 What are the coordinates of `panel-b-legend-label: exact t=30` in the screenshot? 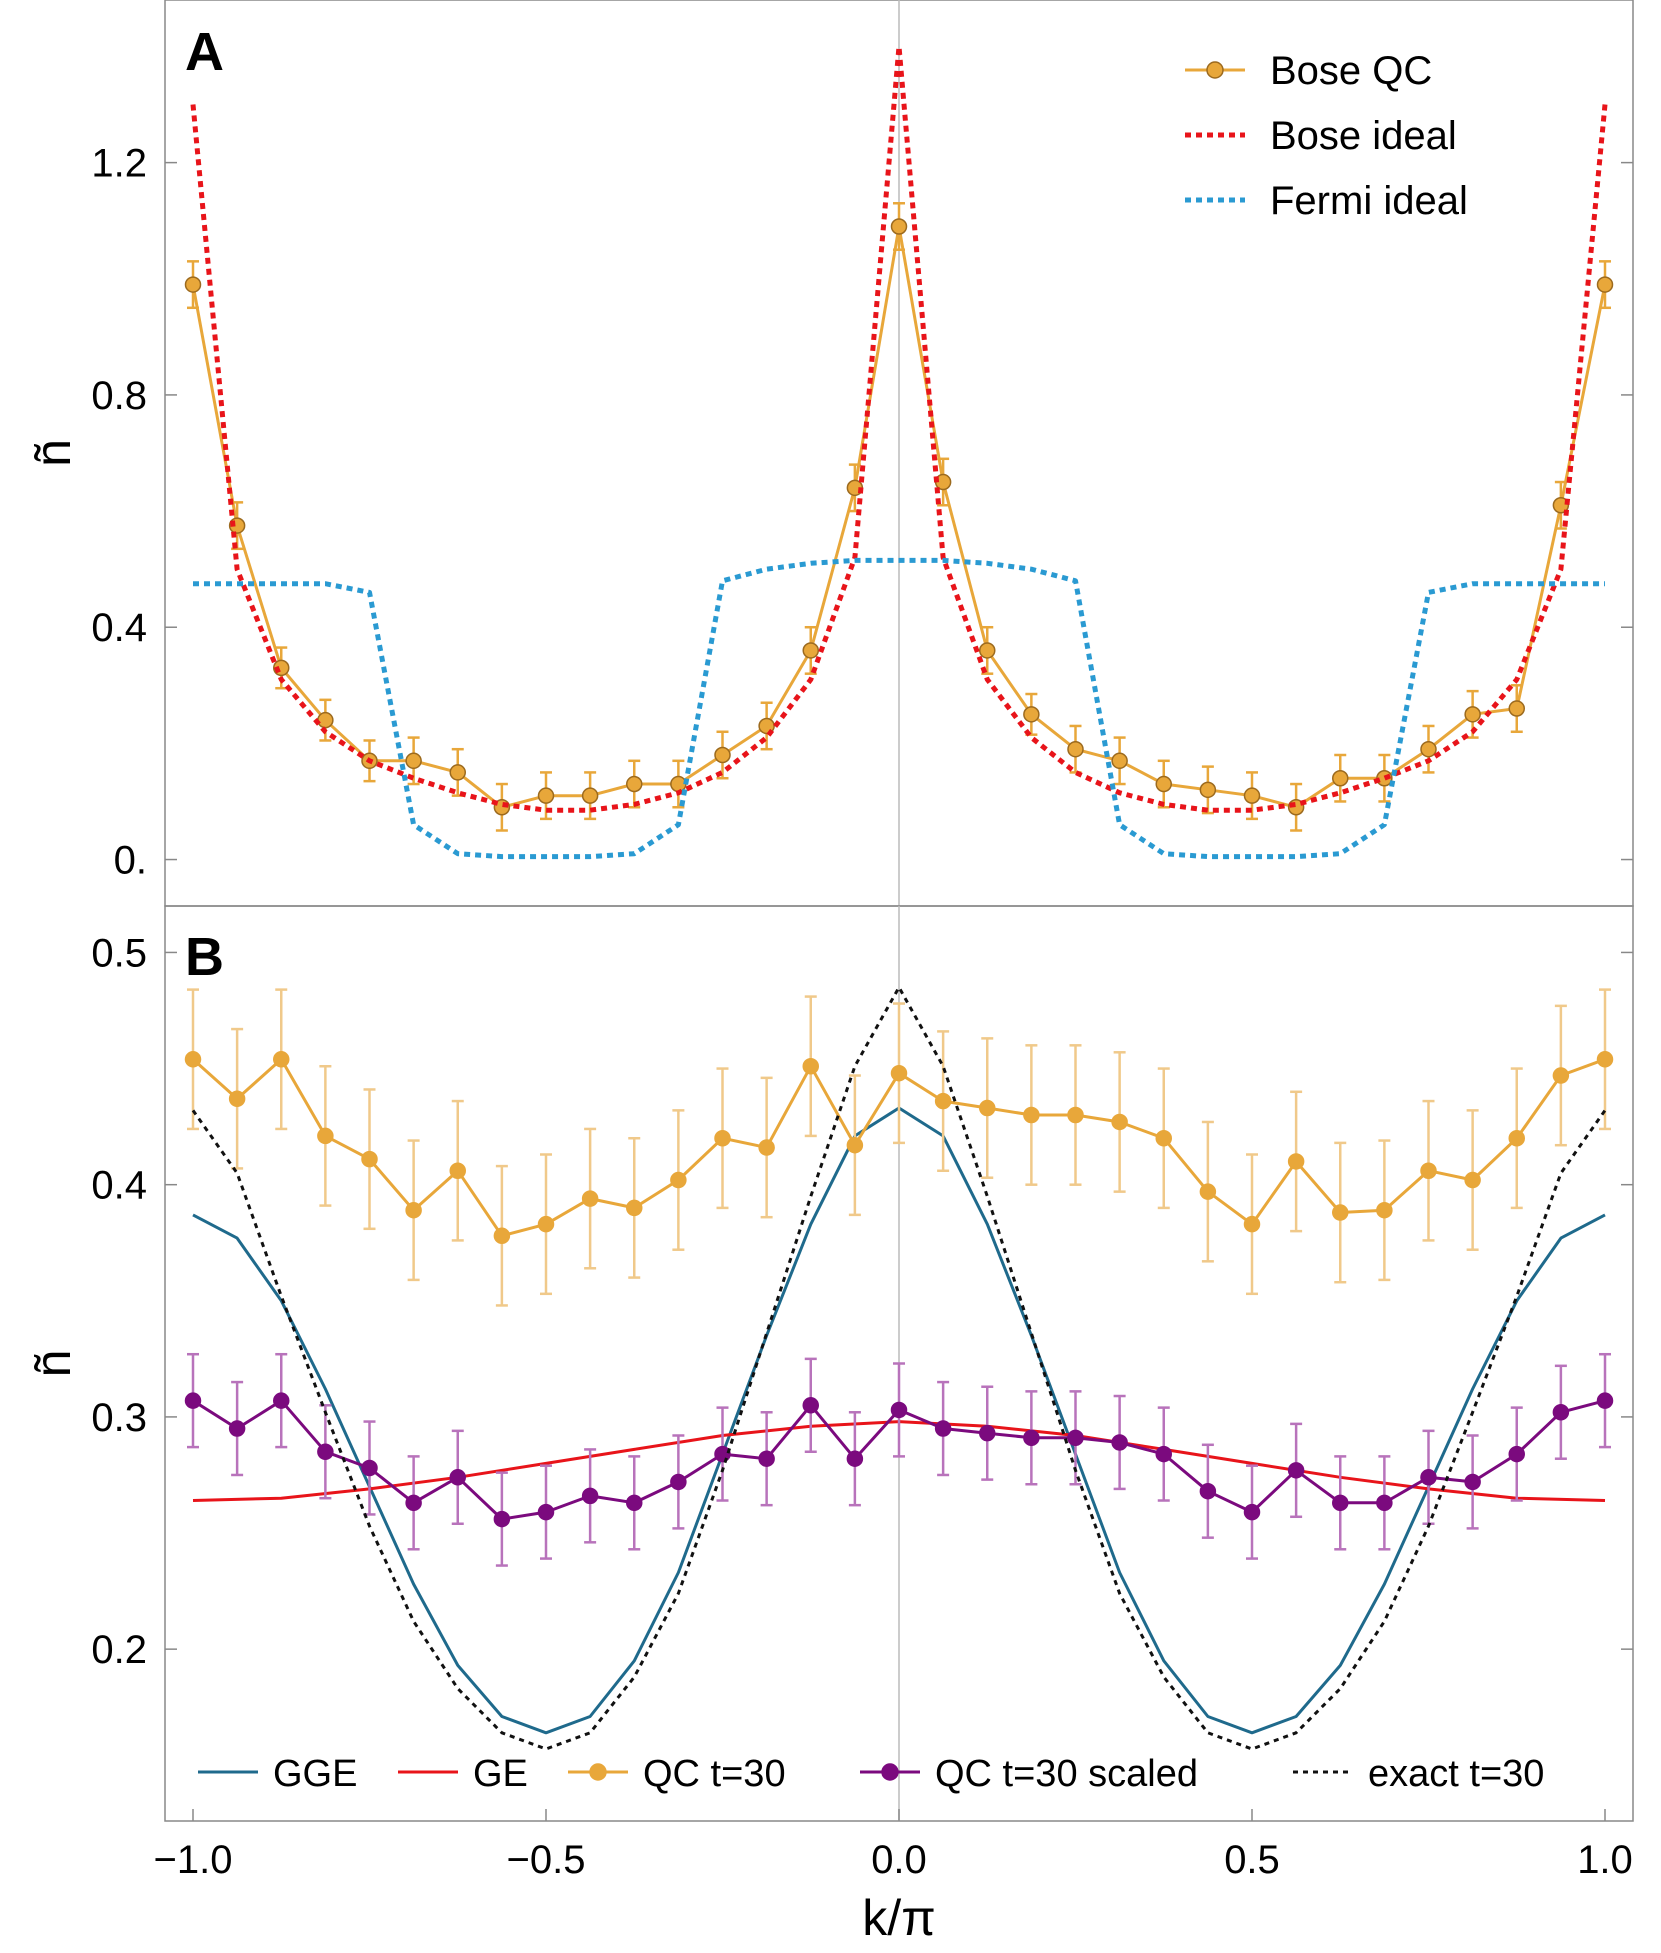 It's located at (1456, 1774).